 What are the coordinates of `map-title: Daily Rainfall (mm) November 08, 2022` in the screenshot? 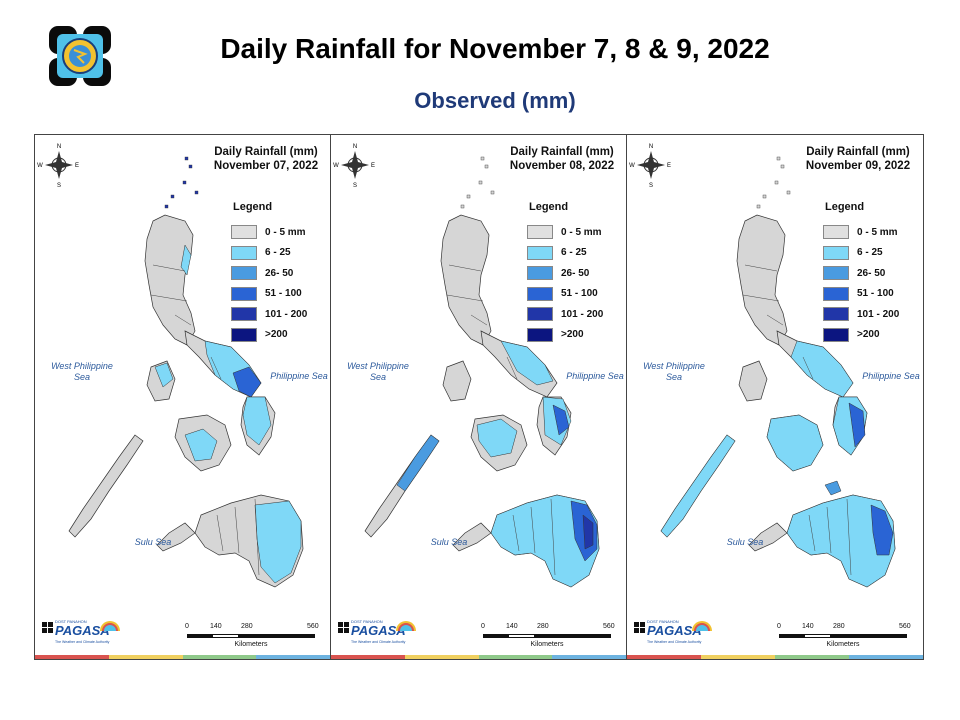 It's located at (562, 159).